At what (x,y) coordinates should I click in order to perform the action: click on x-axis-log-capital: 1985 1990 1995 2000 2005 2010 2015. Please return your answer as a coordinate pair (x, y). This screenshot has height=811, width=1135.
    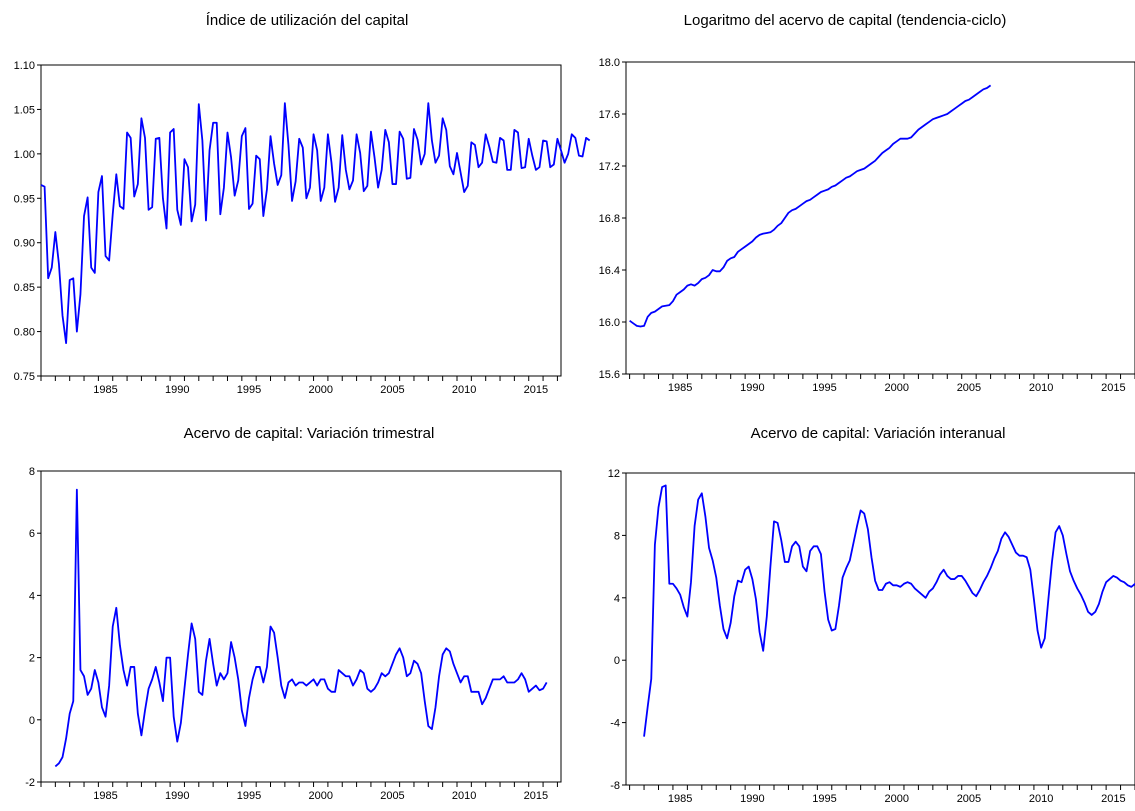
    Looking at the image, I should click on (882, 384).